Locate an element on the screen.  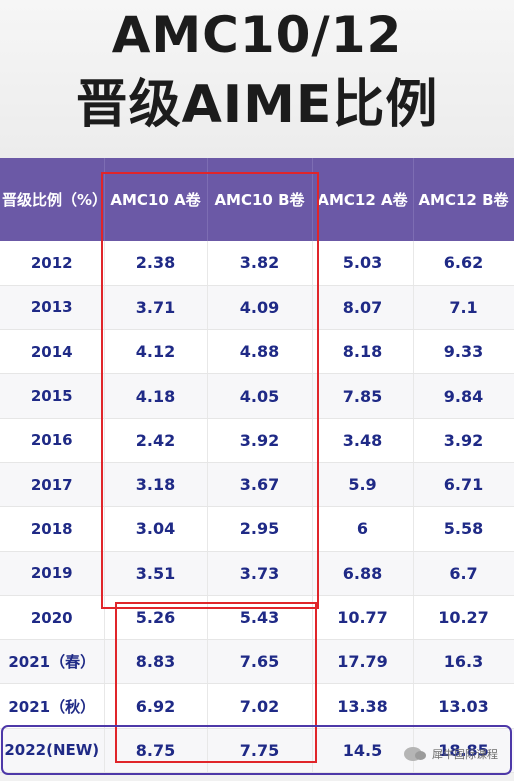
cell-amc10a: 3.51 is located at coordinates (156, 573).